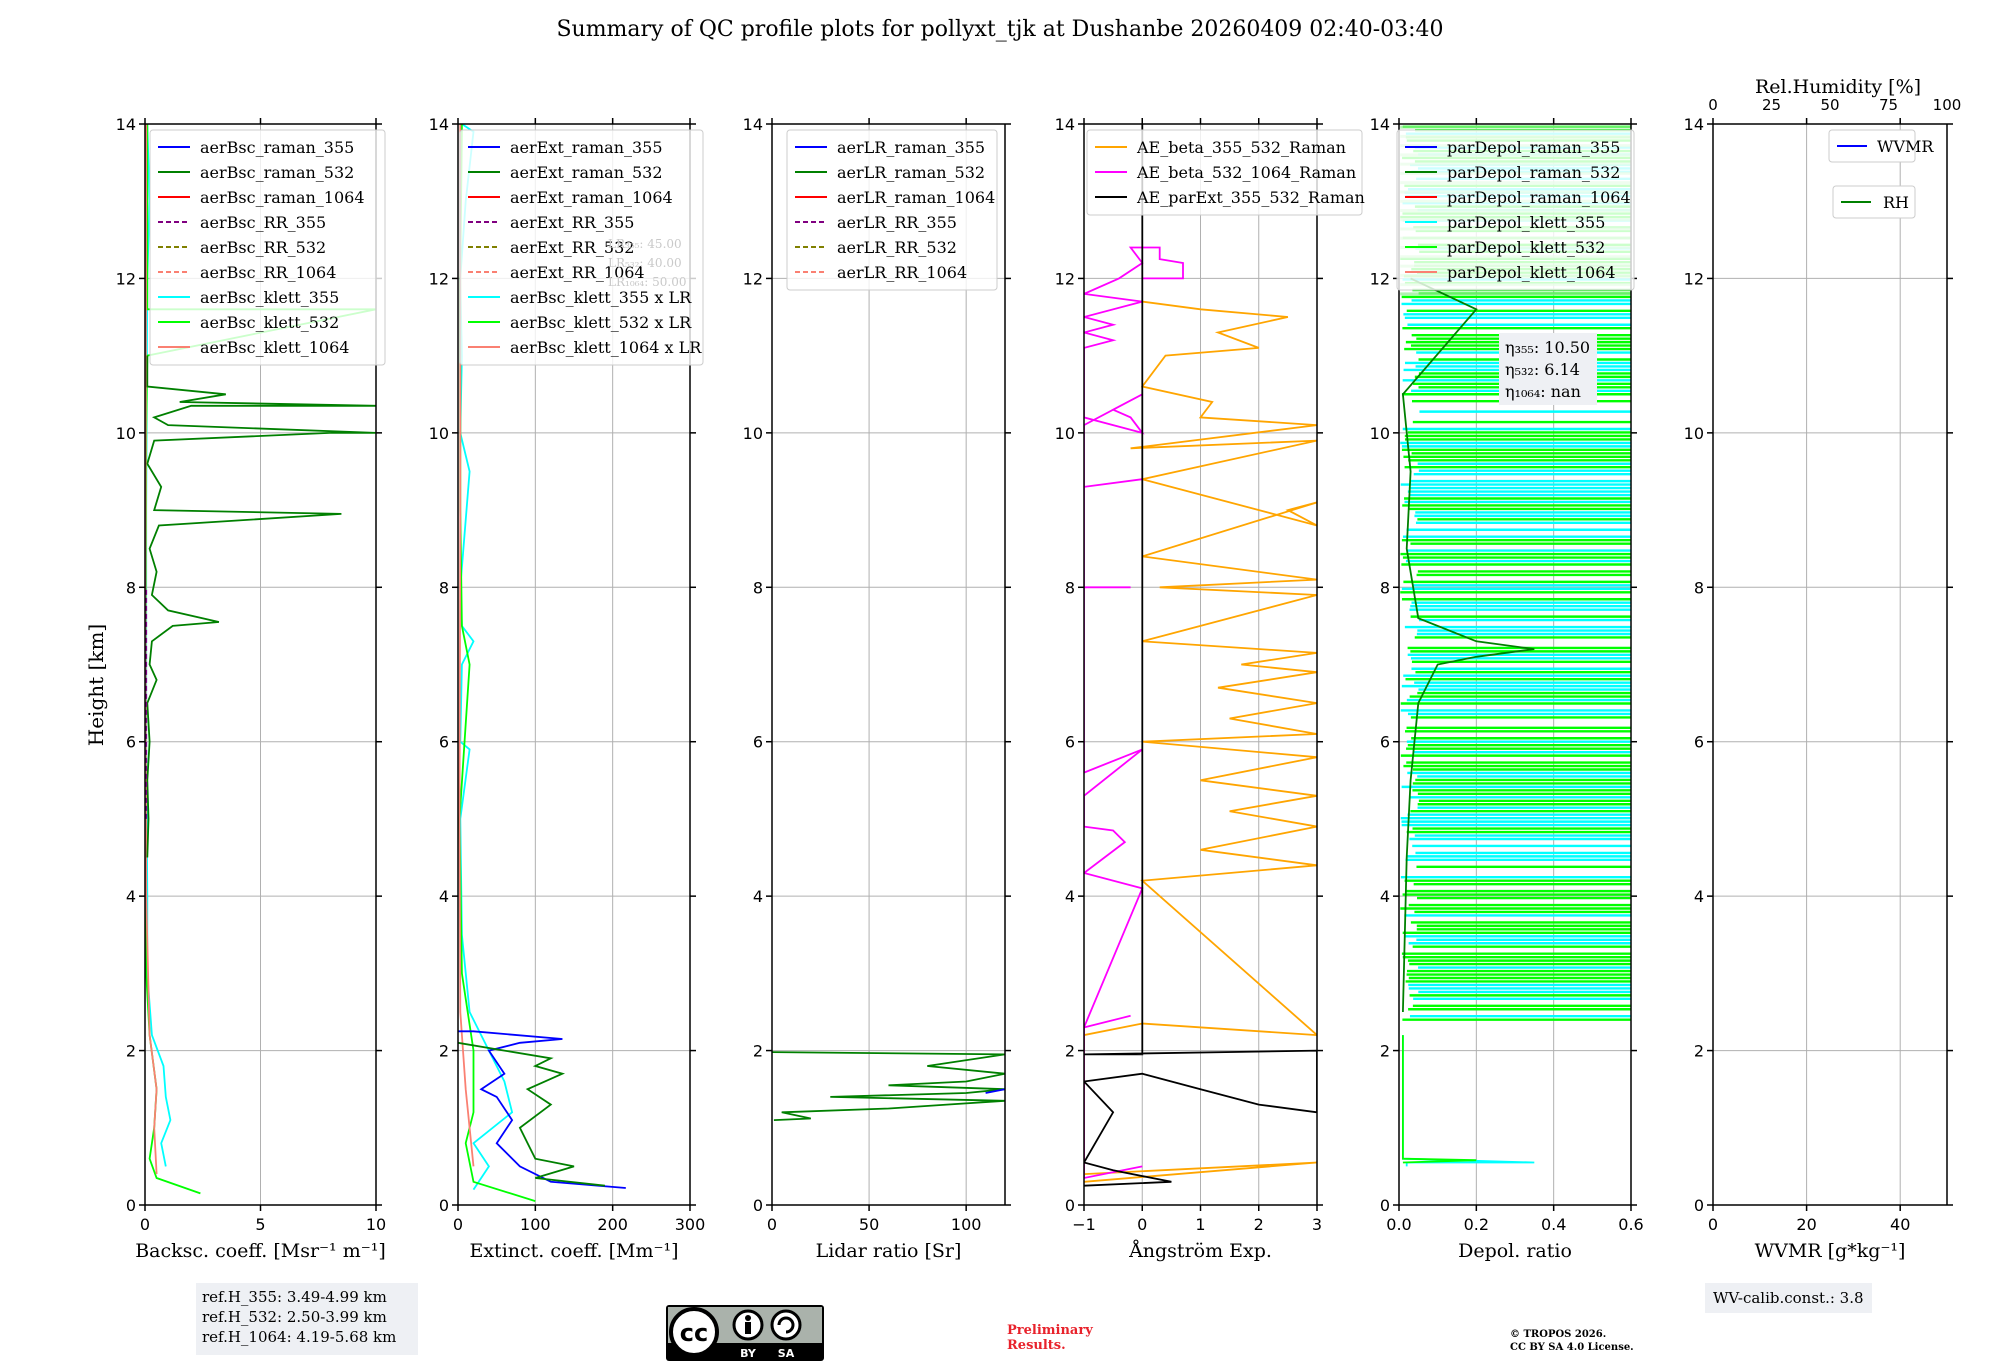  I want to click on rh-tick-label: 100, so click(1947, 105).